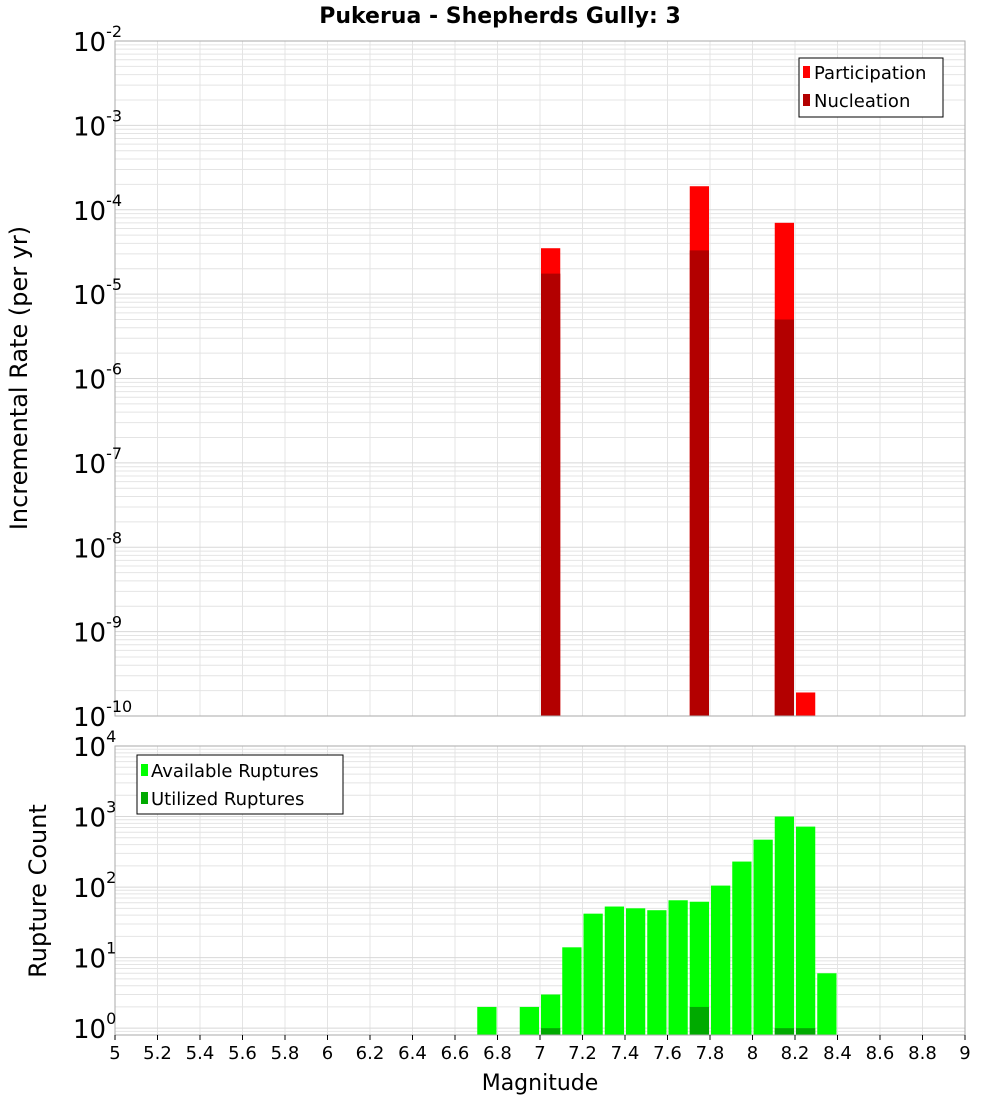 Image resolution: width=1000 pixels, height=1100 pixels. What do you see at coordinates (327, 1053) in the screenshot?
I see `x-tick-label: 6` at bounding box center [327, 1053].